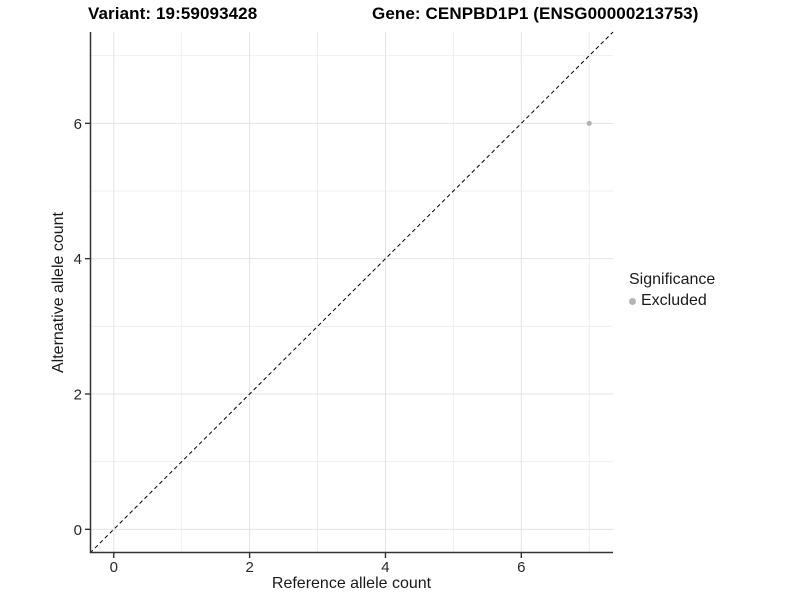  I want to click on y-tick-label: 2, so click(78, 394).